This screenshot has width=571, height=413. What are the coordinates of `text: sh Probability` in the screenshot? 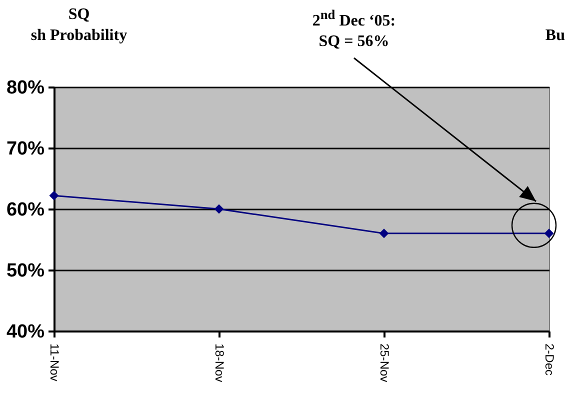 It's located at (79, 36).